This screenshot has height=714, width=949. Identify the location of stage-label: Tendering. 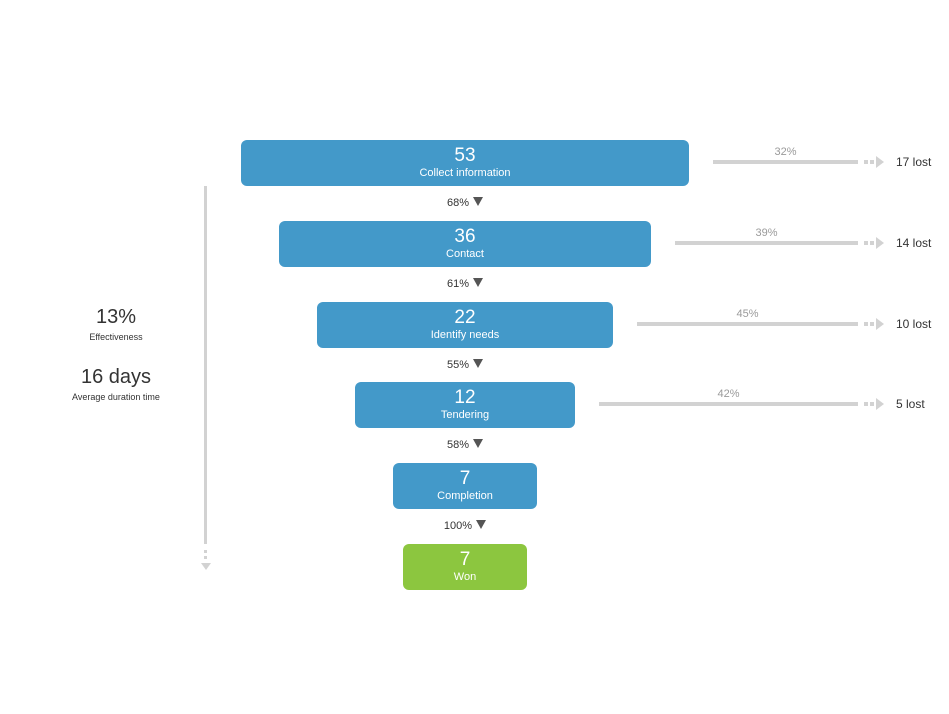
(465, 415).